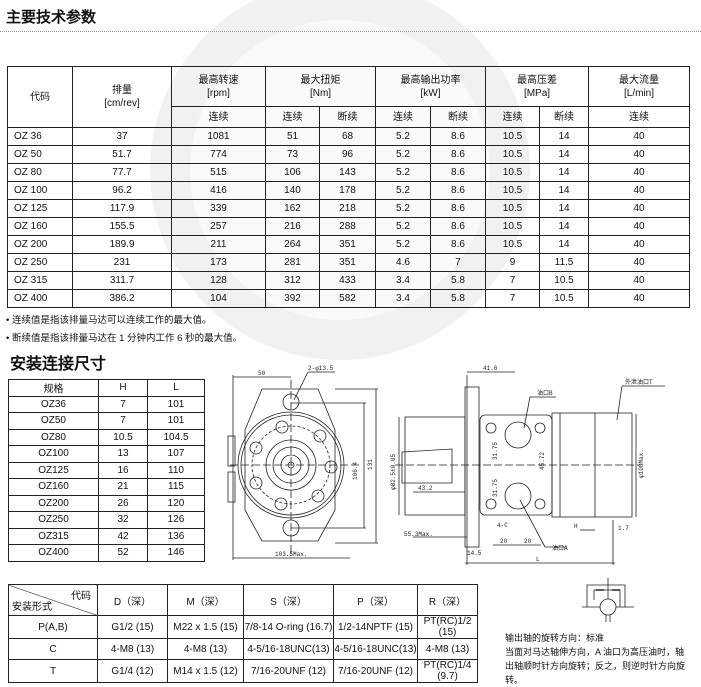 Image resolution: width=701 pixels, height=687 pixels. Describe the element at coordinates (370, 464) in the screenshot. I see `dim-label: 131` at that location.